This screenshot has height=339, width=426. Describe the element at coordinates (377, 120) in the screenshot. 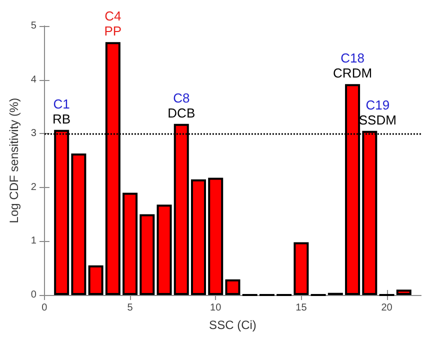

I see `annotation: SSDM` at that location.